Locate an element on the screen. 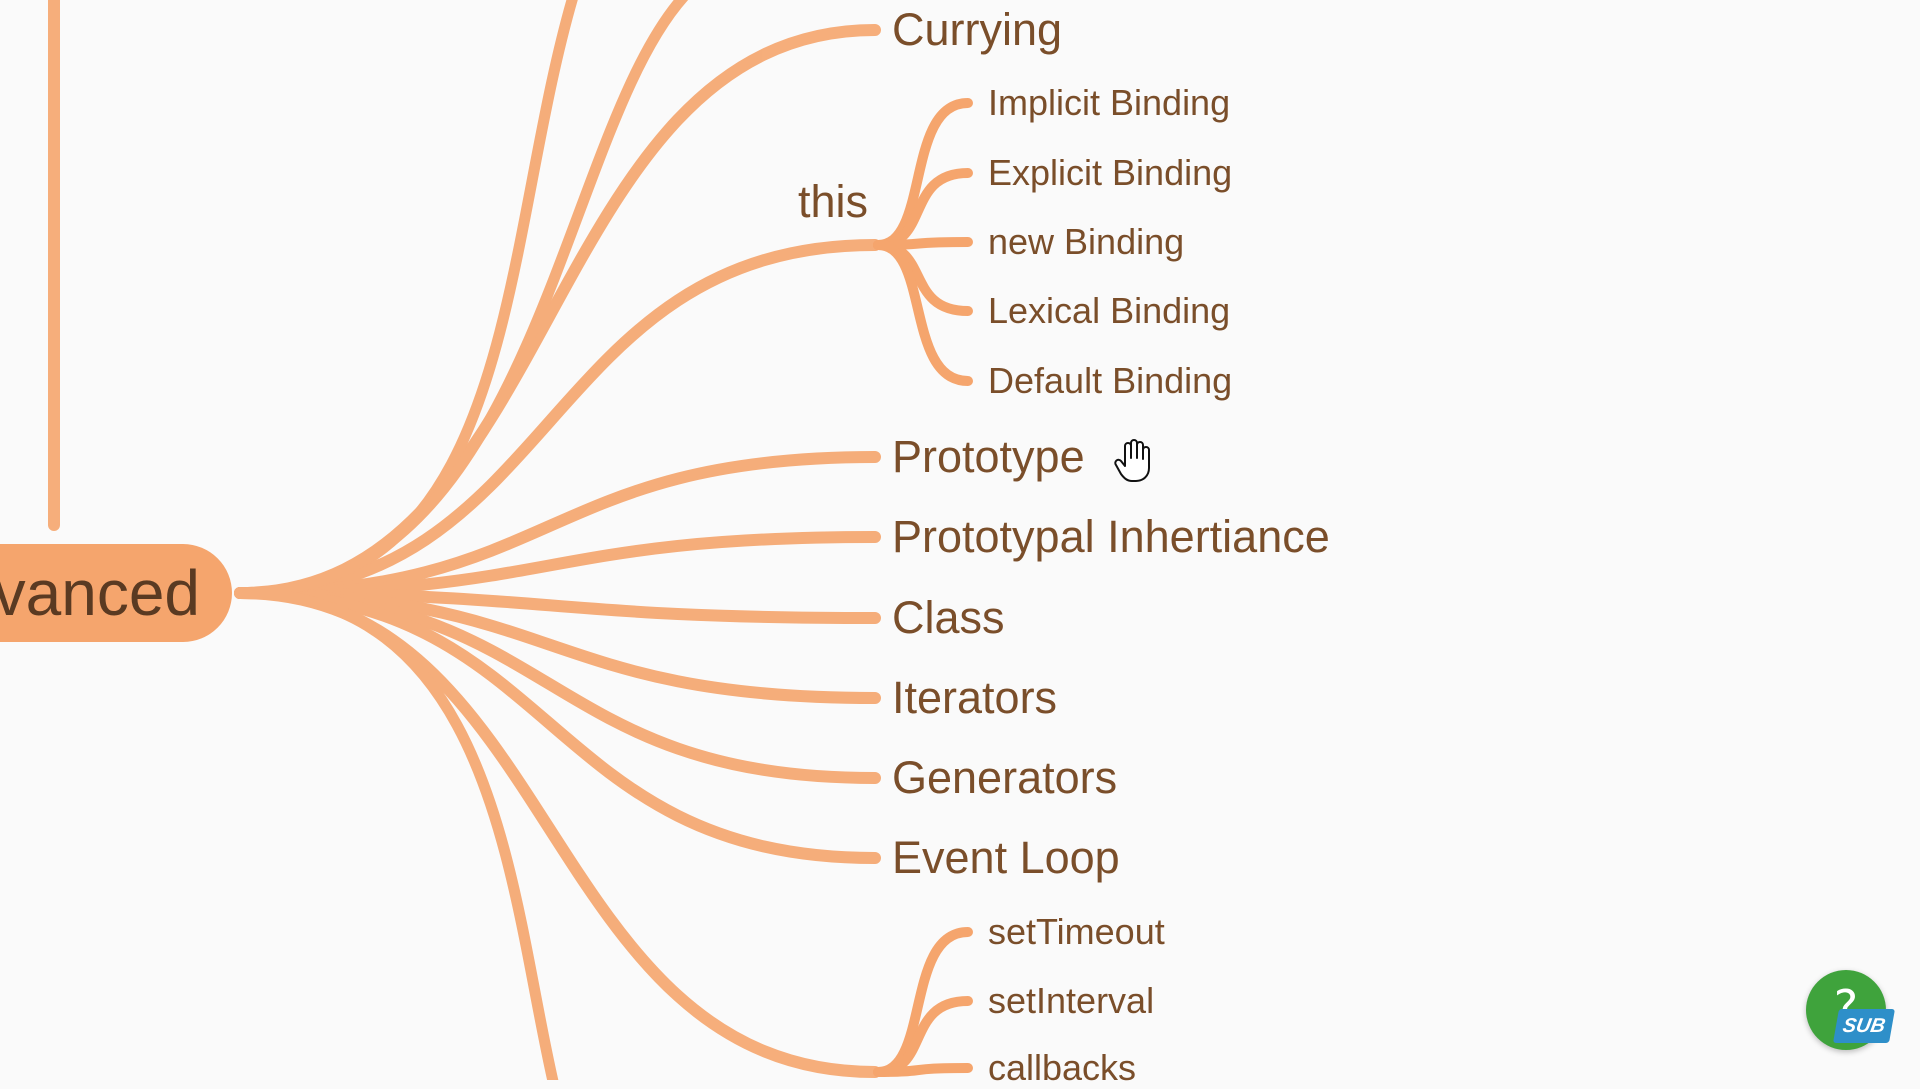 Image resolution: width=1920 pixels, height=1089 pixels. topic-currying: Currying is located at coordinates (977, 29).